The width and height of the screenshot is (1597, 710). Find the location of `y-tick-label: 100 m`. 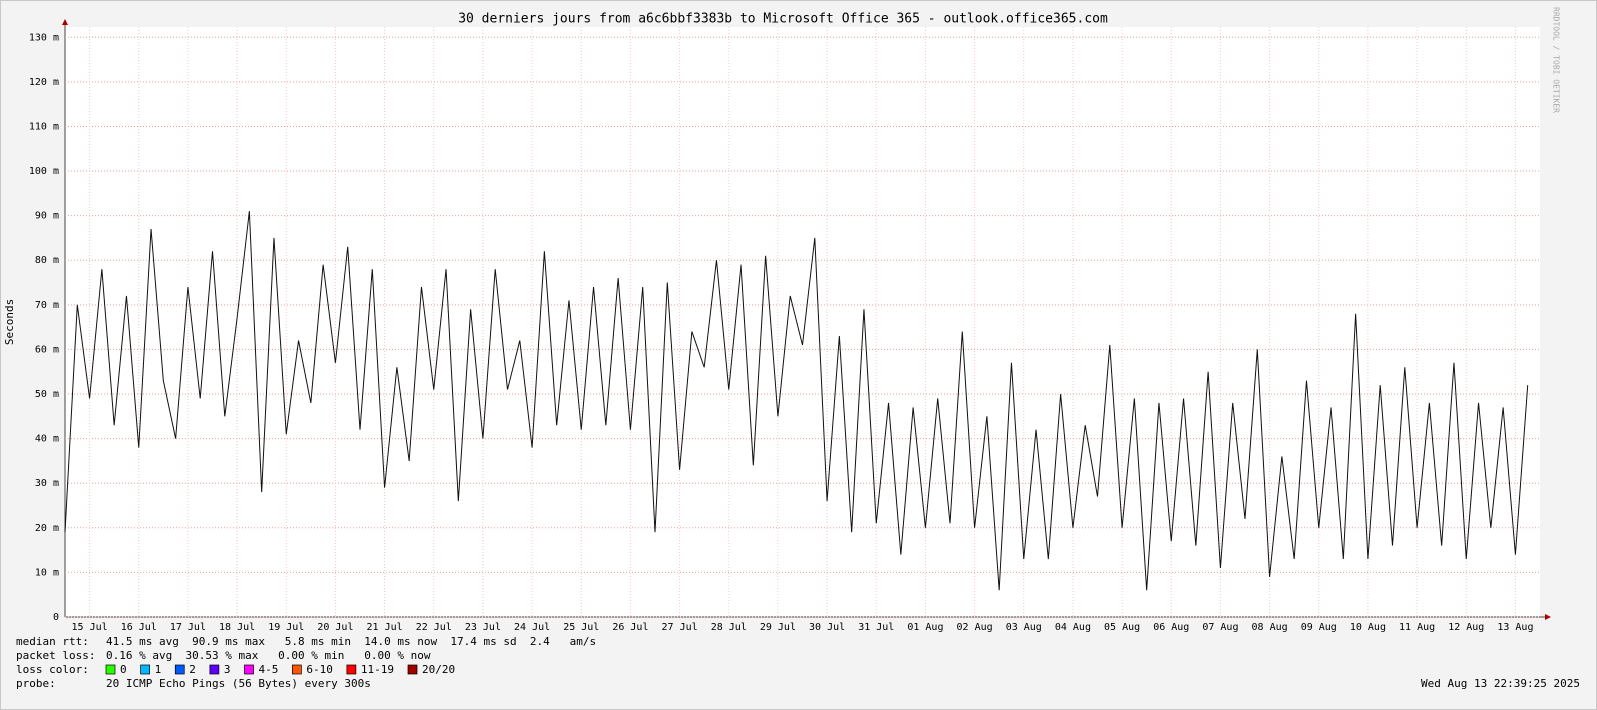

y-tick-label: 100 m is located at coordinates (44, 171).